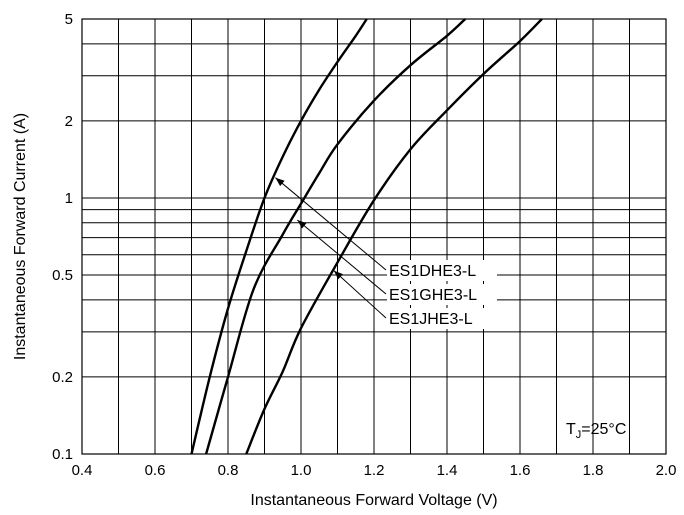  Describe the element at coordinates (155, 470) in the screenshot. I see `x-tick-label: 0.6` at that location.